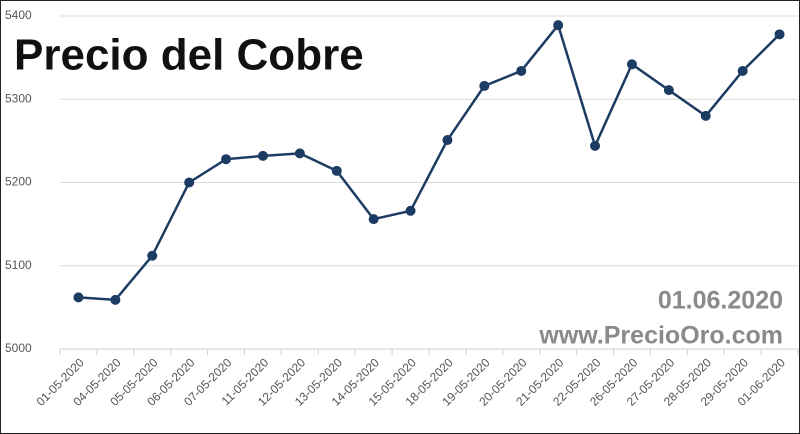 This screenshot has height=434, width=800. Describe the element at coordinates (18, 98) in the screenshot. I see `y-tick-label: 5300` at that location.